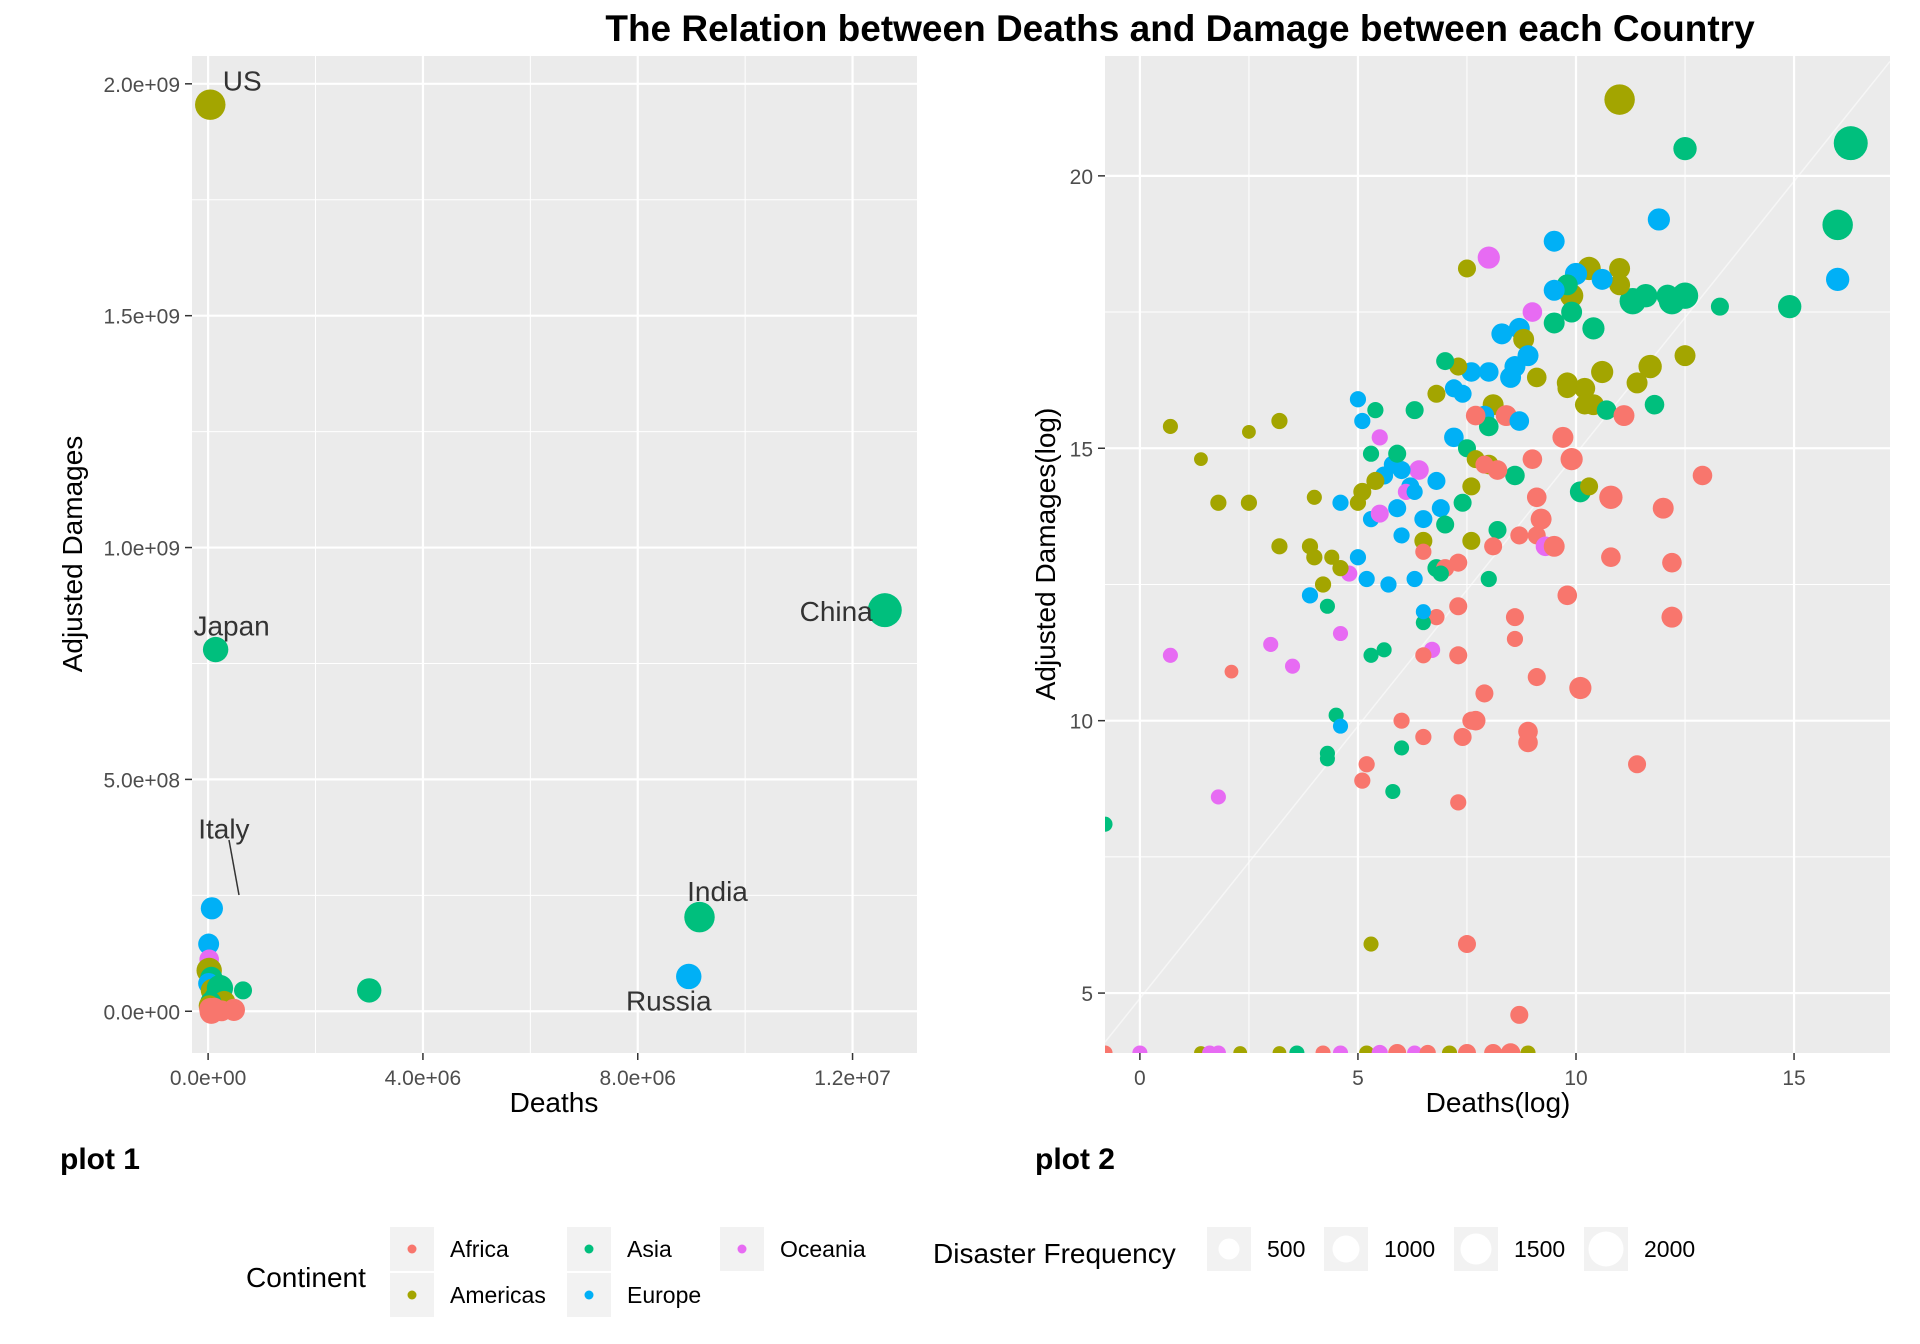 The image size is (1920, 1344). What do you see at coordinates (306, 1277) in the screenshot?
I see `continent-legend-title: Continent` at bounding box center [306, 1277].